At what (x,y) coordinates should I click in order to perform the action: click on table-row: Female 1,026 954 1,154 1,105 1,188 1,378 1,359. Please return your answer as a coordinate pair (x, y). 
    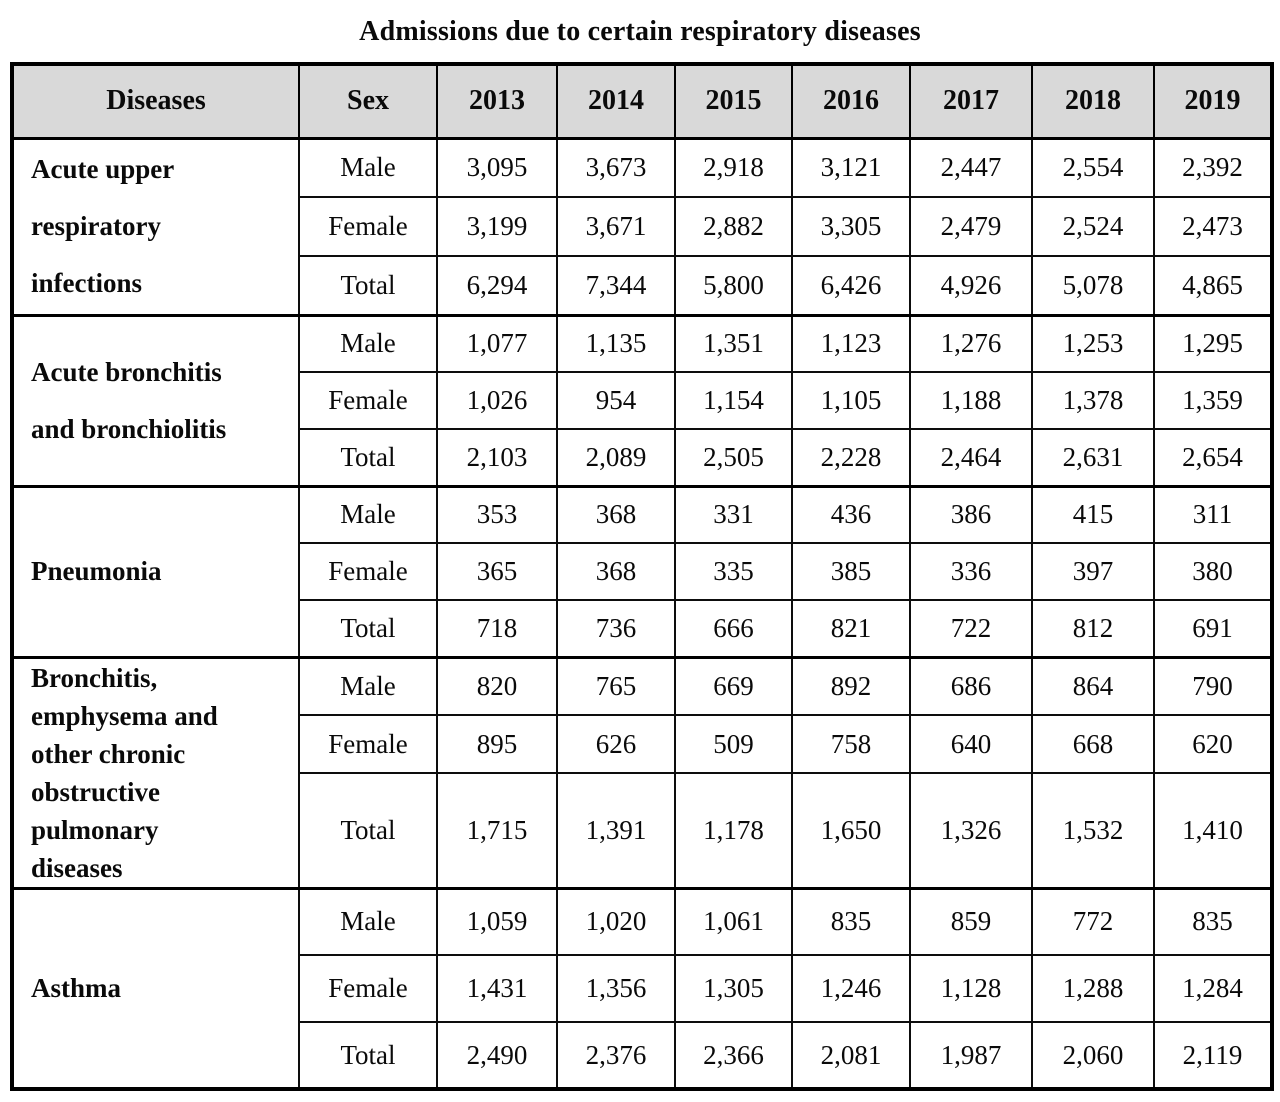
    Looking at the image, I should click on (642, 400).